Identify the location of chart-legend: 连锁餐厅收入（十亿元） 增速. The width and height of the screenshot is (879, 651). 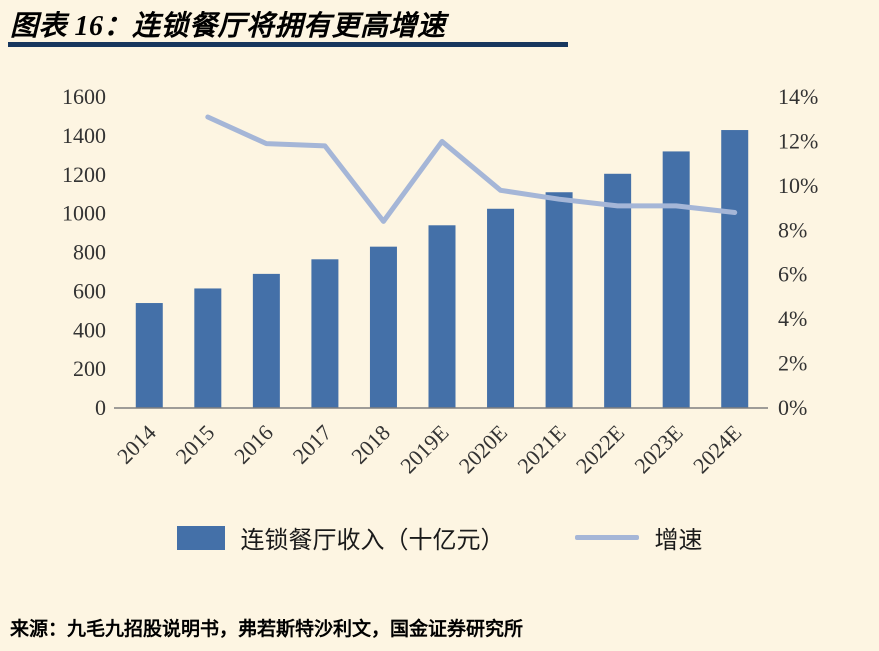
(439, 537).